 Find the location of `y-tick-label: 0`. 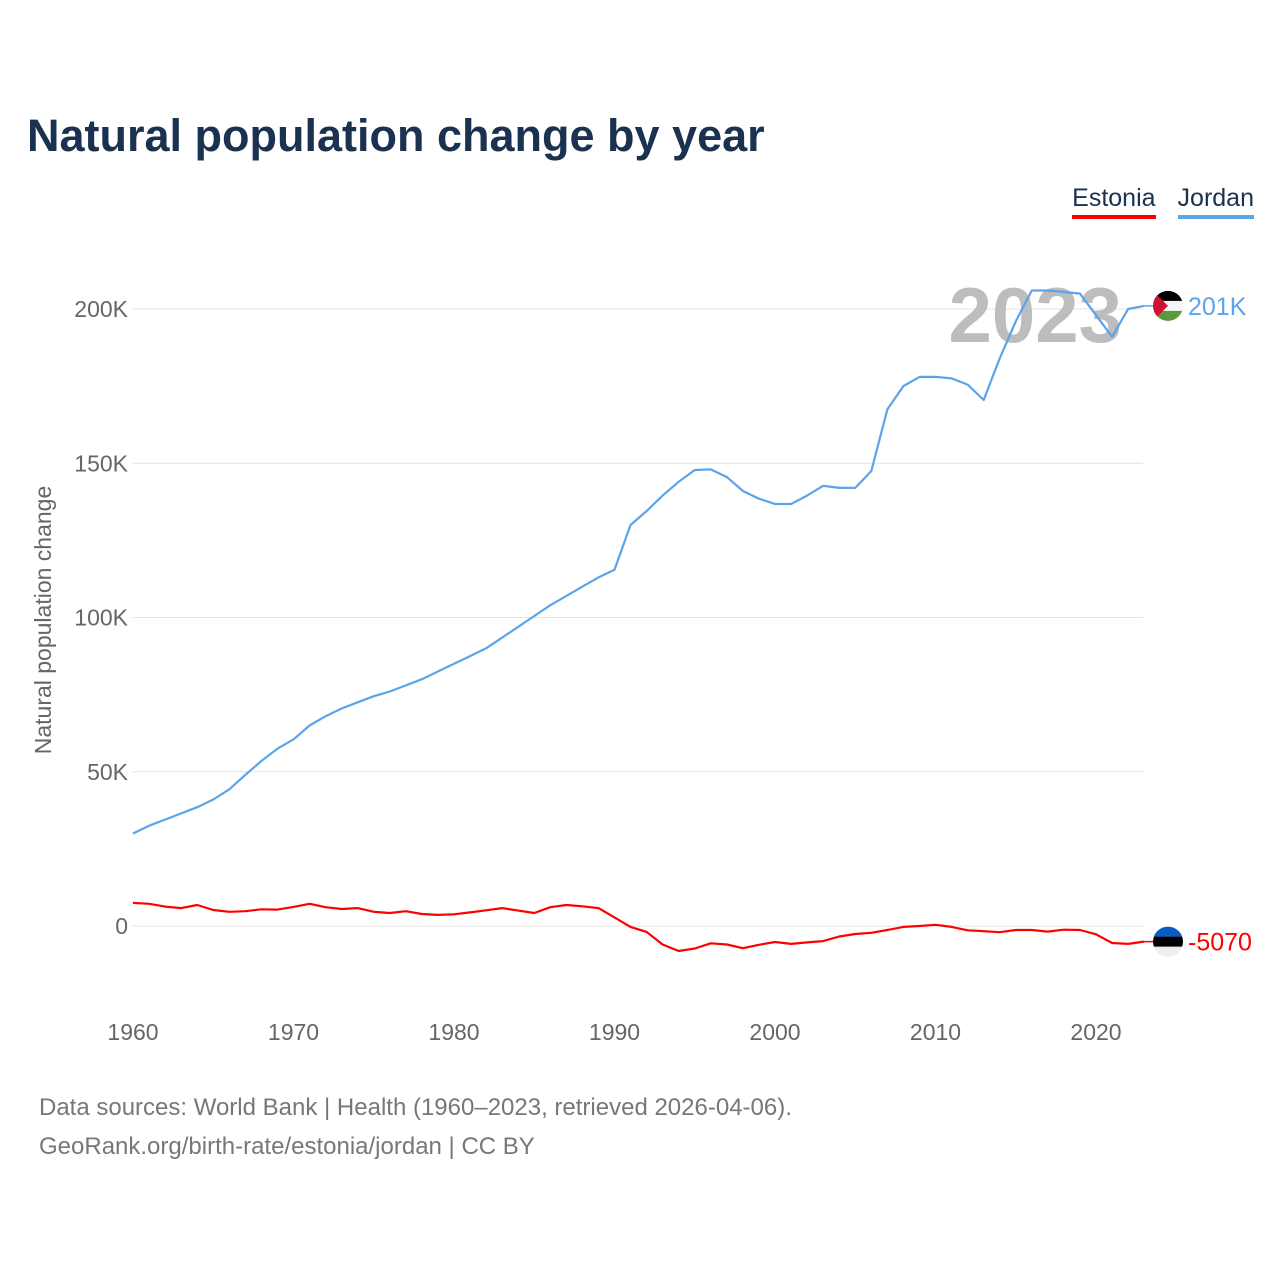

y-tick-label: 0 is located at coordinates (121, 926).